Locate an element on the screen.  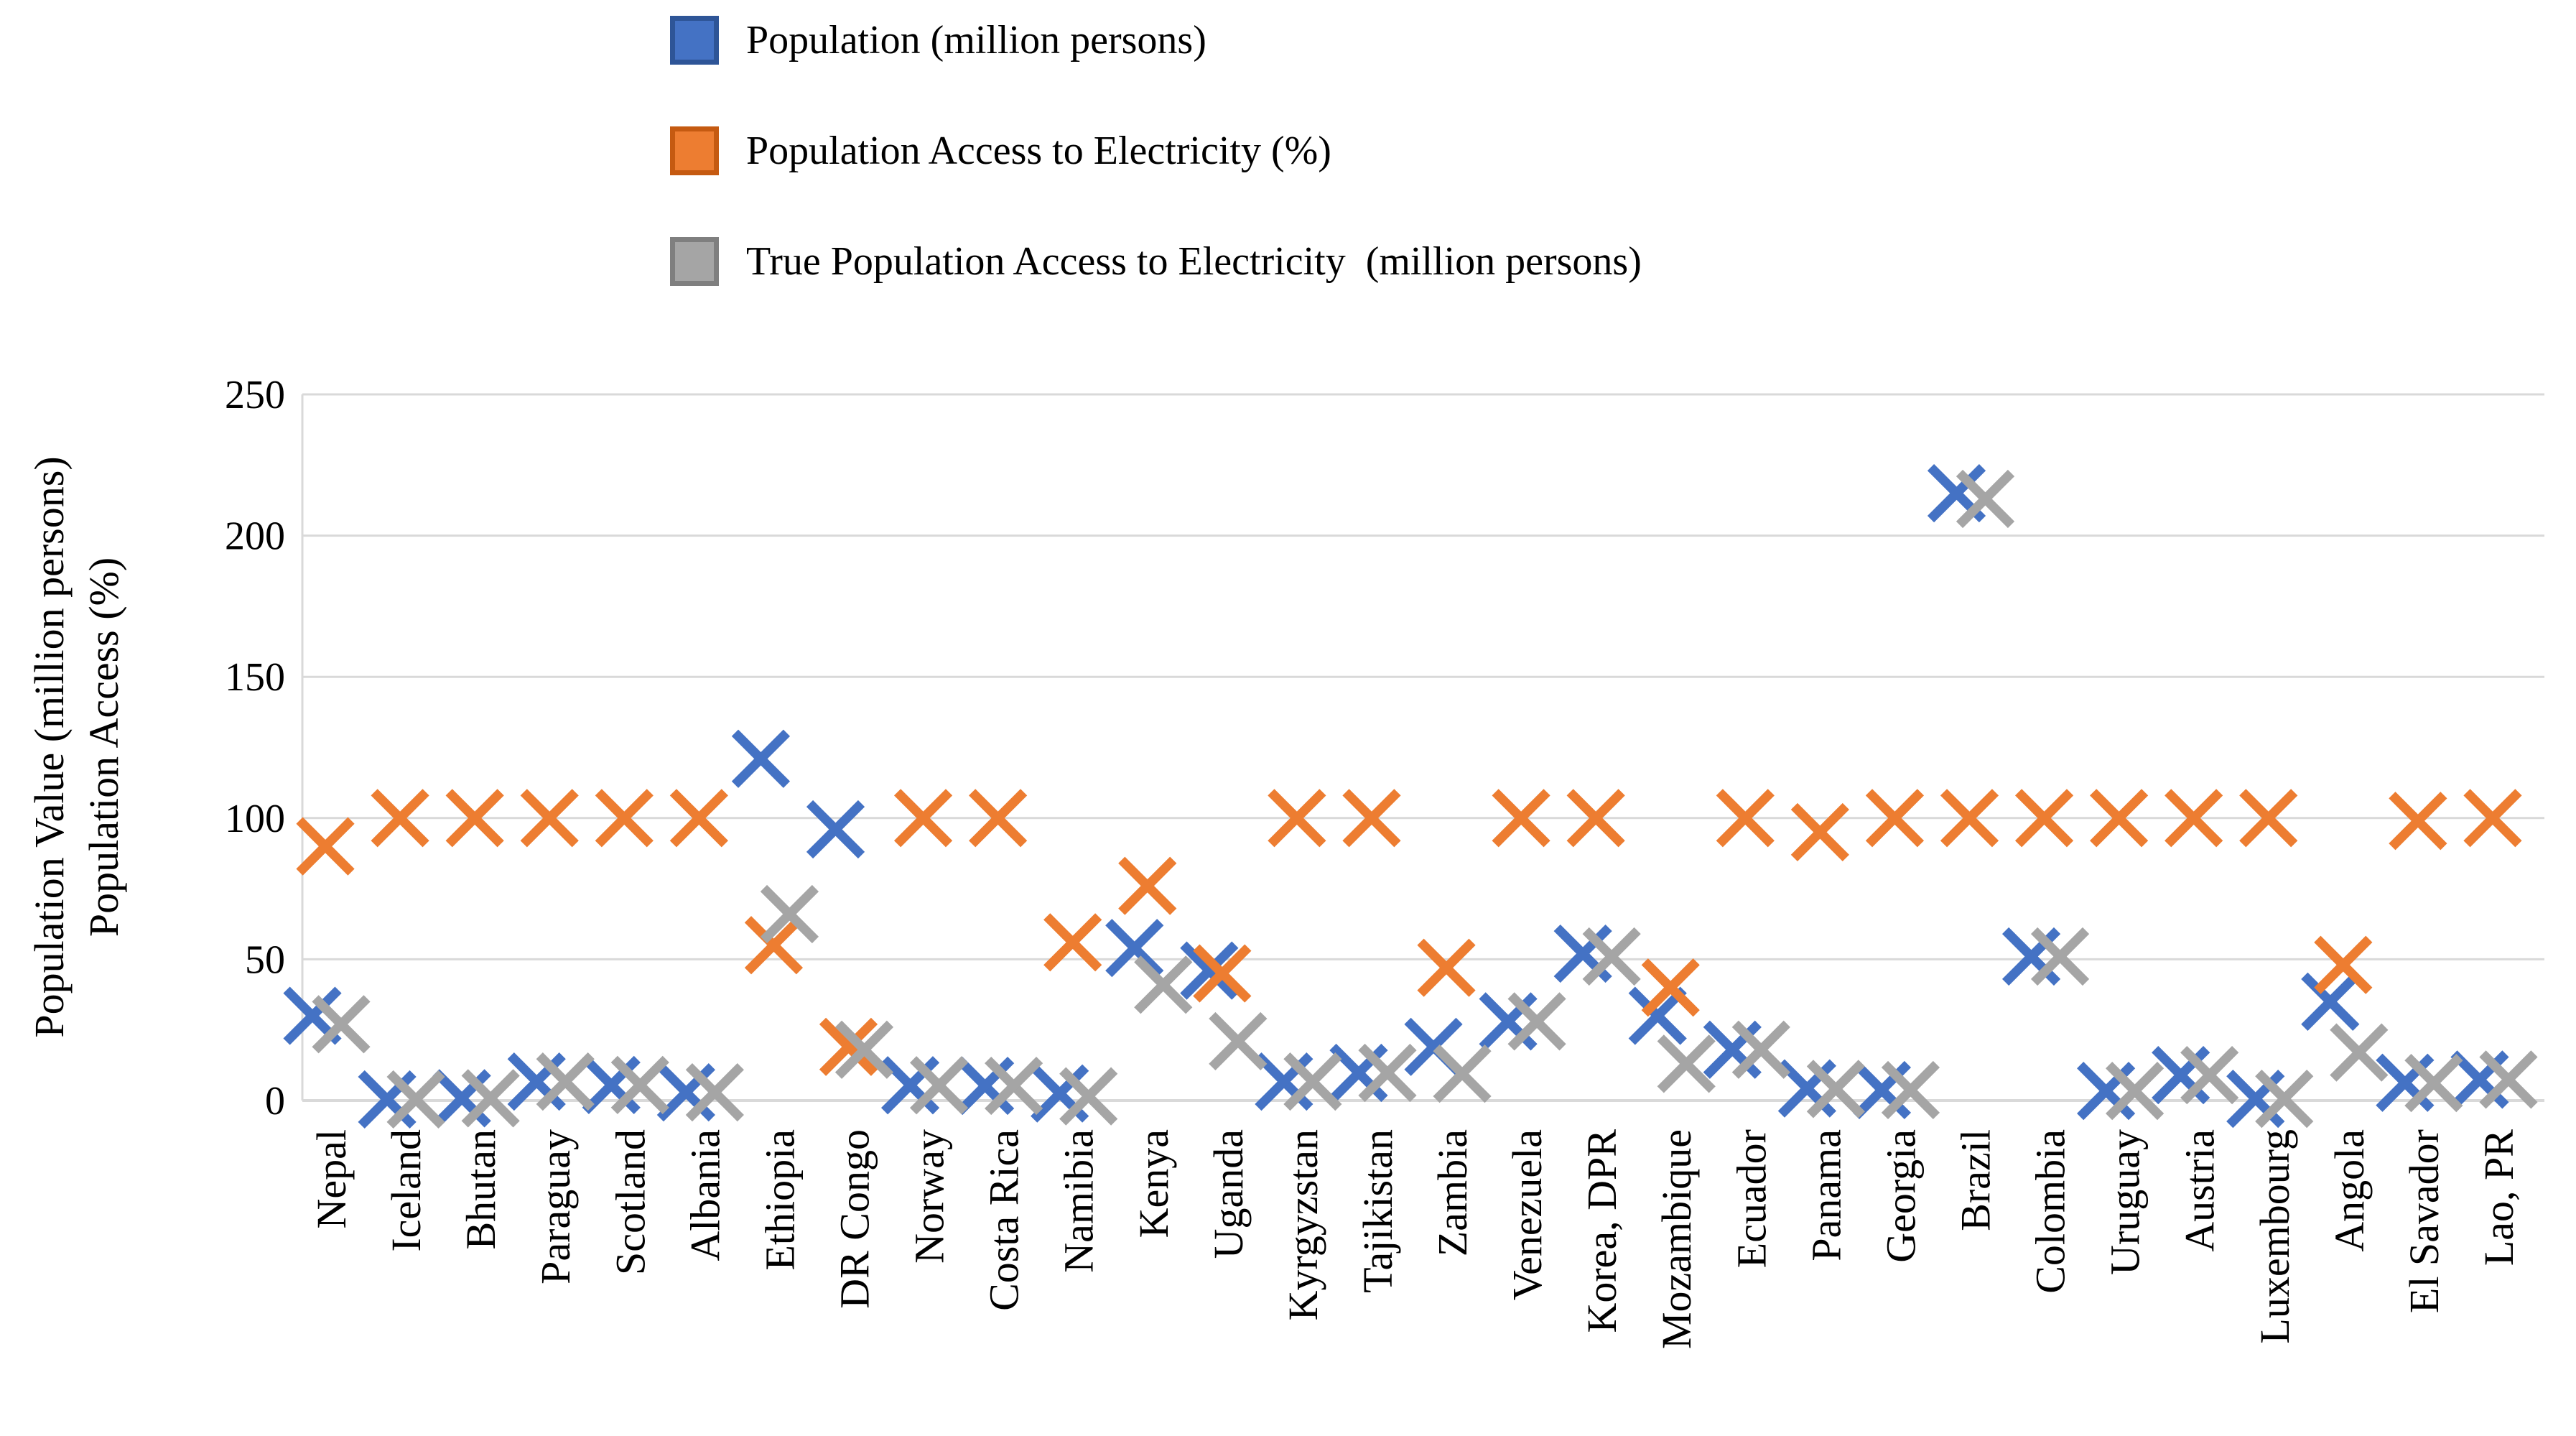
marker-0-Costa Rica is located at coordinates (986, 1086).